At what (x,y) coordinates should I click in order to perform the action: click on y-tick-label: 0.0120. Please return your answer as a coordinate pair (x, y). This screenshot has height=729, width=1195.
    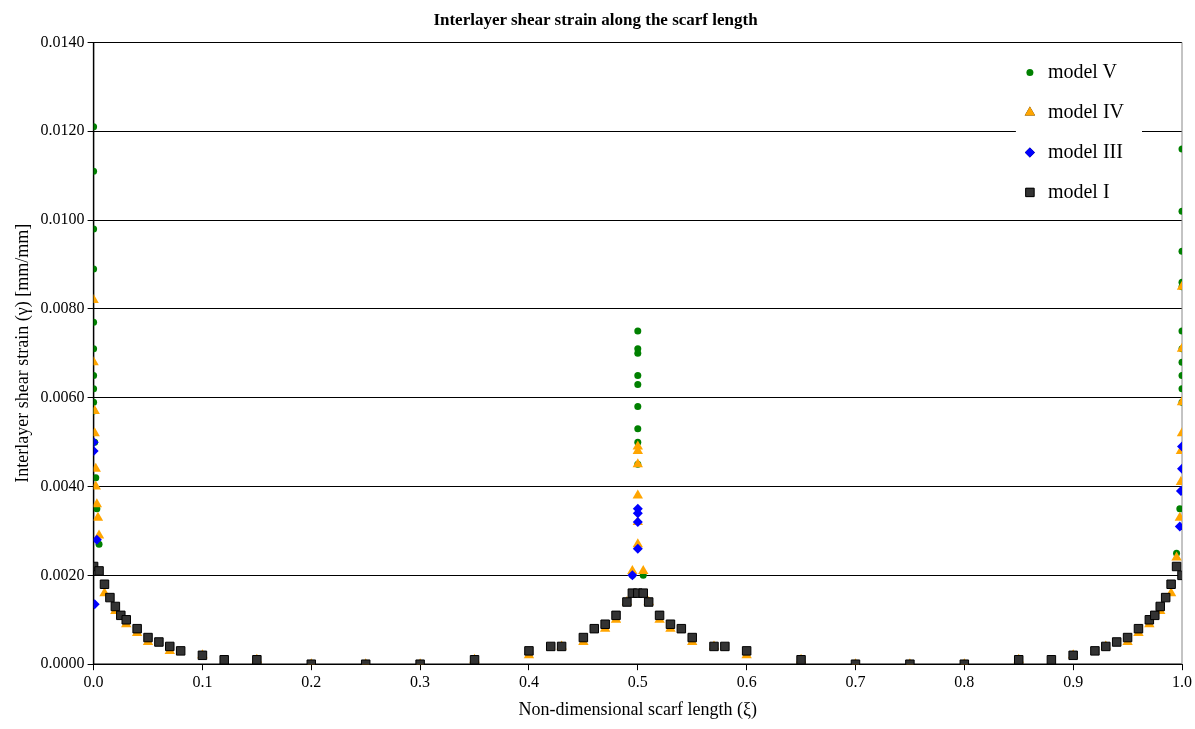
    Looking at the image, I should click on (62, 130).